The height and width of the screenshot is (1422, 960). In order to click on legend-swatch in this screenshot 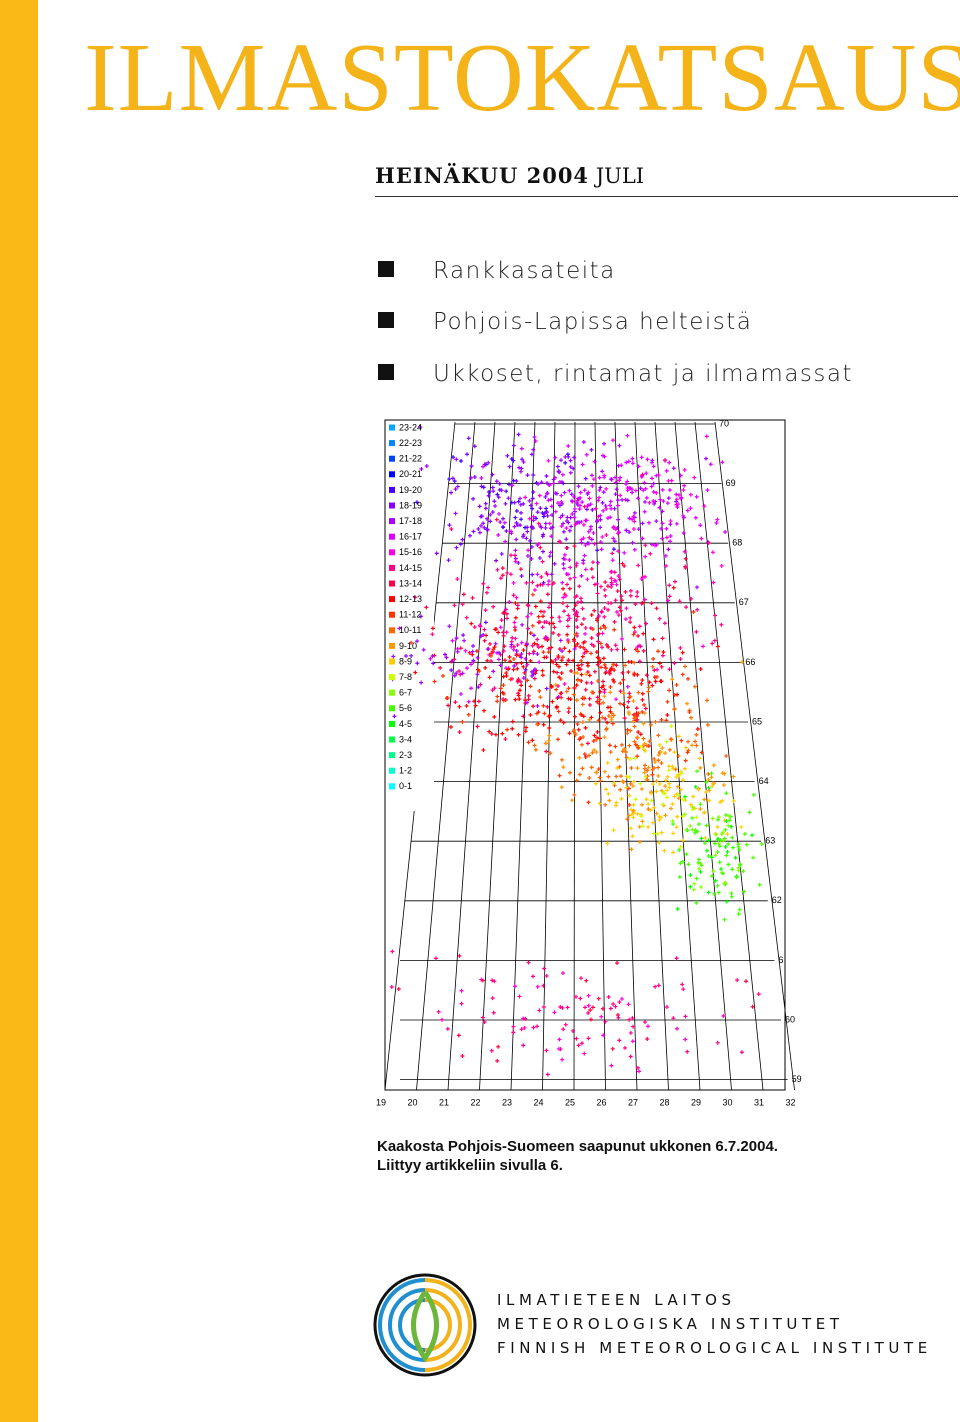, I will do `click(392, 755)`.